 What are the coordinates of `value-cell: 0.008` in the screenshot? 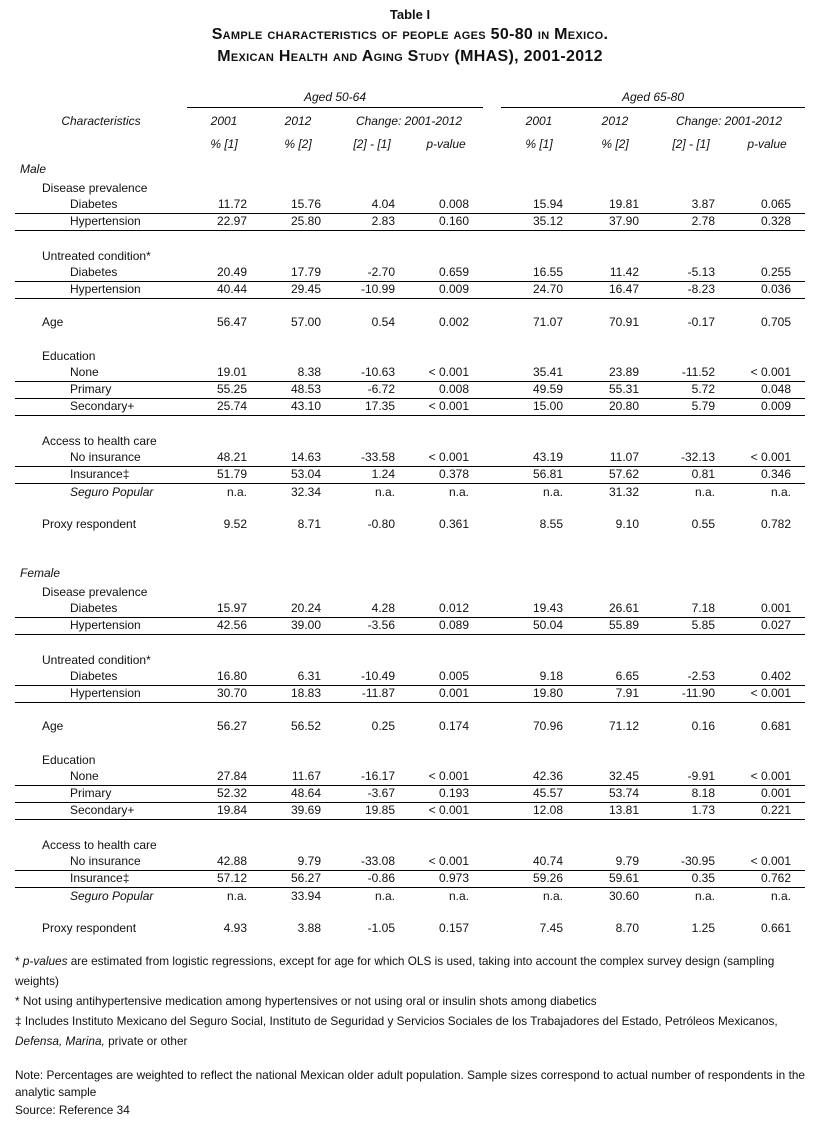 It's located at (453, 204).